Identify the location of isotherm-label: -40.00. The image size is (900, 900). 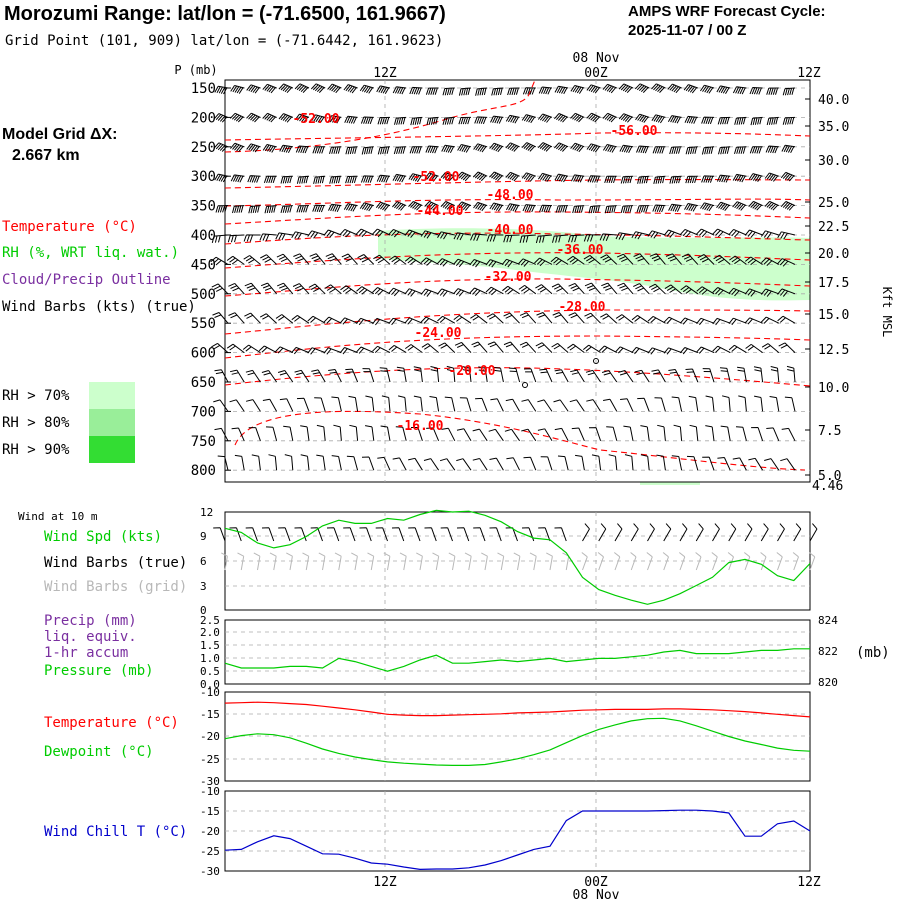
(510, 230).